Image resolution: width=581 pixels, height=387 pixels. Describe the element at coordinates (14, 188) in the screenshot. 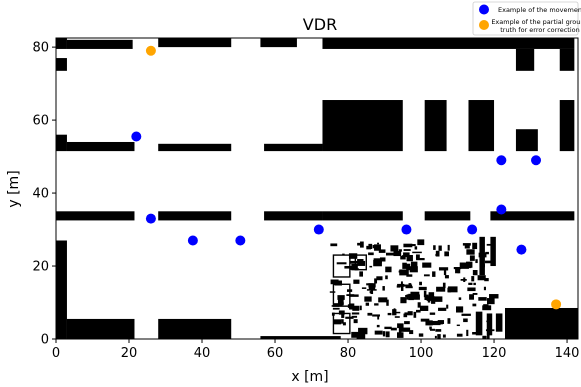

I see `y-axis-label: y [m]` at that location.